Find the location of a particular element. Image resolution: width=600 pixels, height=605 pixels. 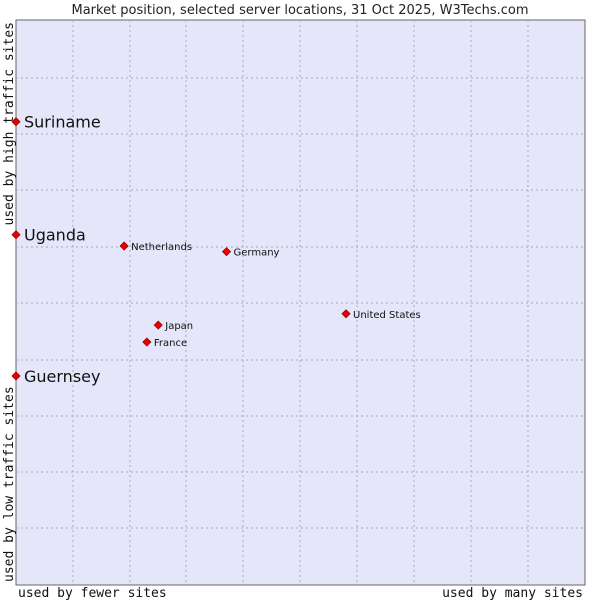

data-point-label: Uganda is located at coordinates (55, 235).